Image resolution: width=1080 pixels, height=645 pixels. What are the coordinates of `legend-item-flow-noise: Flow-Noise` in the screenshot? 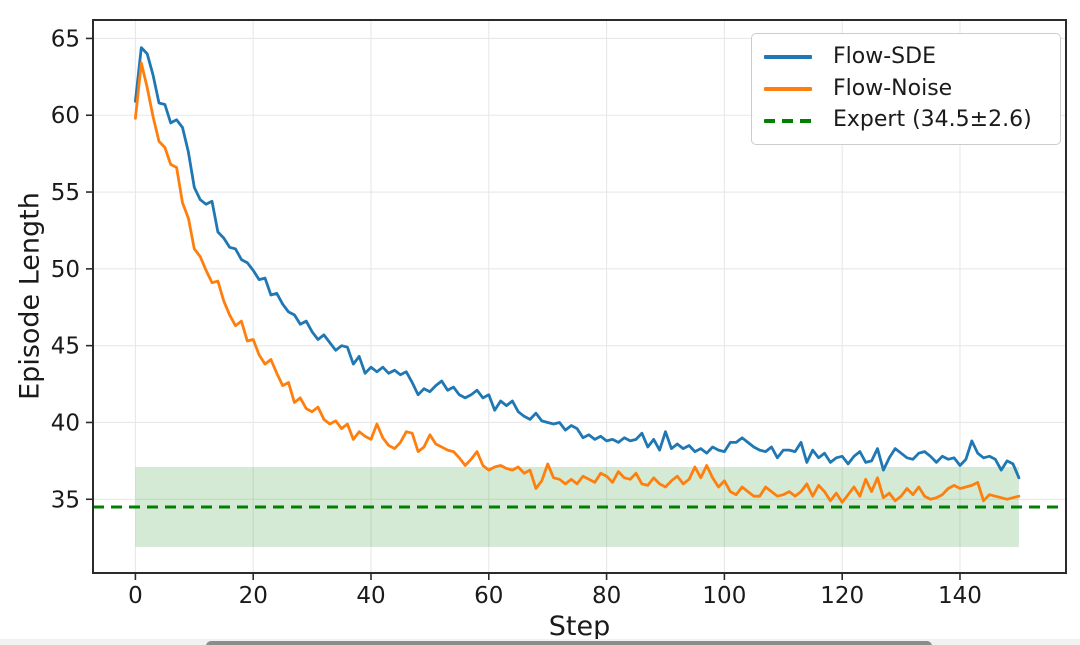 It's located at (912, 88).